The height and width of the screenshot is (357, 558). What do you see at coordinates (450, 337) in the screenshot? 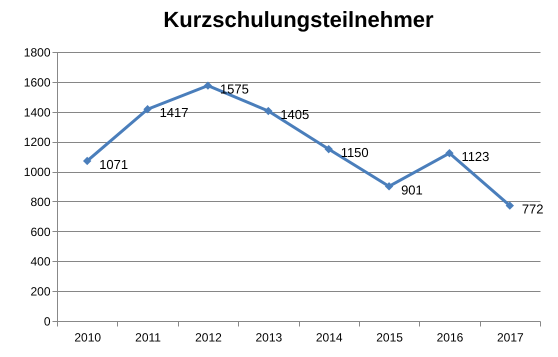
I see `x-tick-label: 2016` at bounding box center [450, 337].